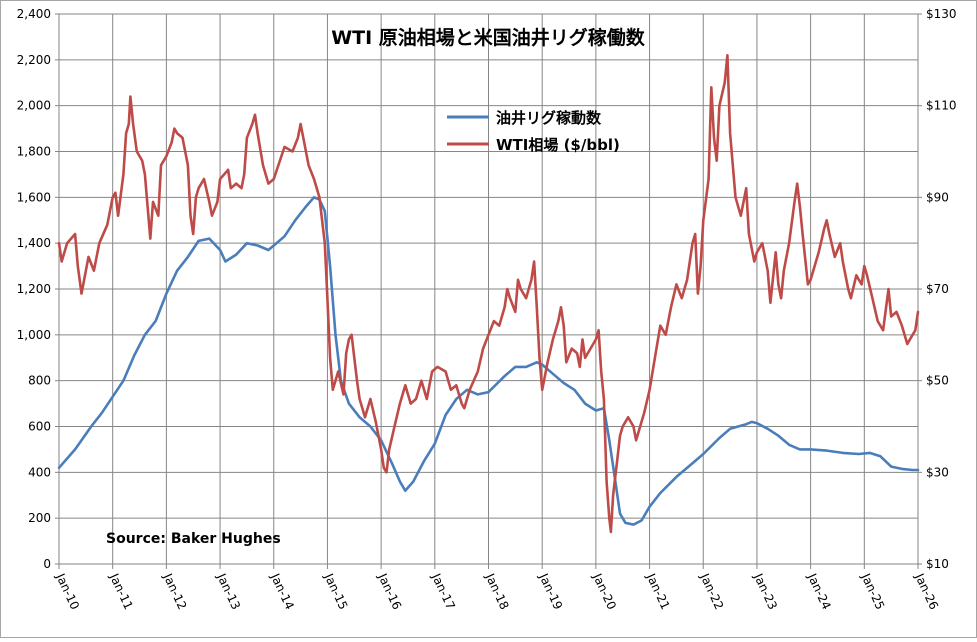 This screenshot has height=642, width=977. I want to click on left-axis-tick-label: 1,400, so click(34, 243).